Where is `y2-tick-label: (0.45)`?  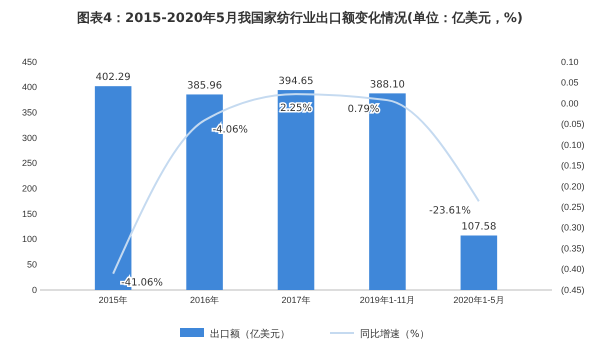 y2-tick-label: (0.45) is located at coordinates (573, 289).